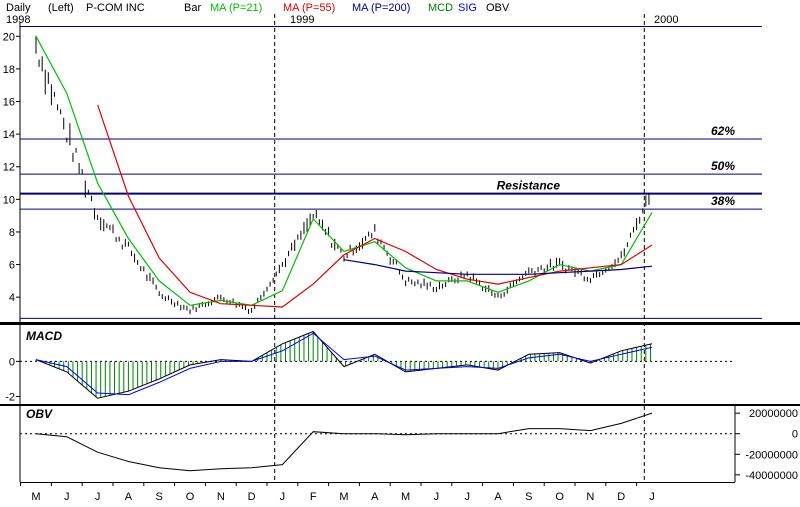 The image size is (800, 507). I want to click on price-tick-label: 10, so click(9, 200).